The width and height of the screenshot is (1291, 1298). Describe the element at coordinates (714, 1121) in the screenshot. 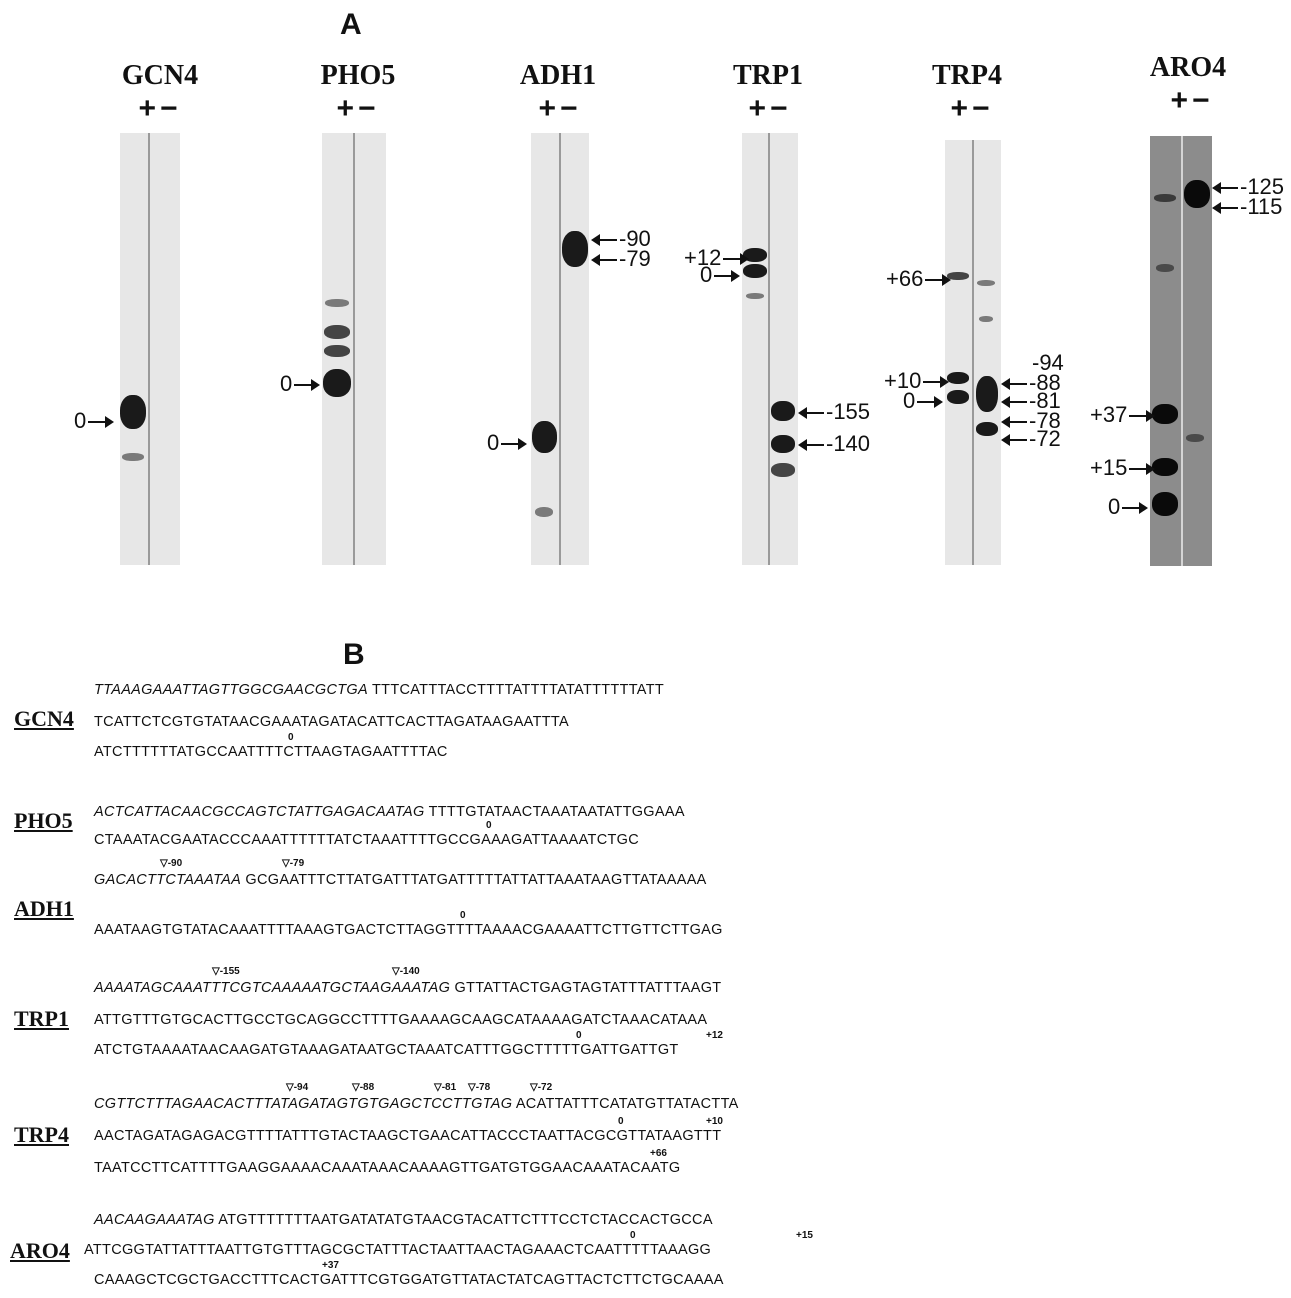

I see `pos-trp4-plus10: +10` at that location.